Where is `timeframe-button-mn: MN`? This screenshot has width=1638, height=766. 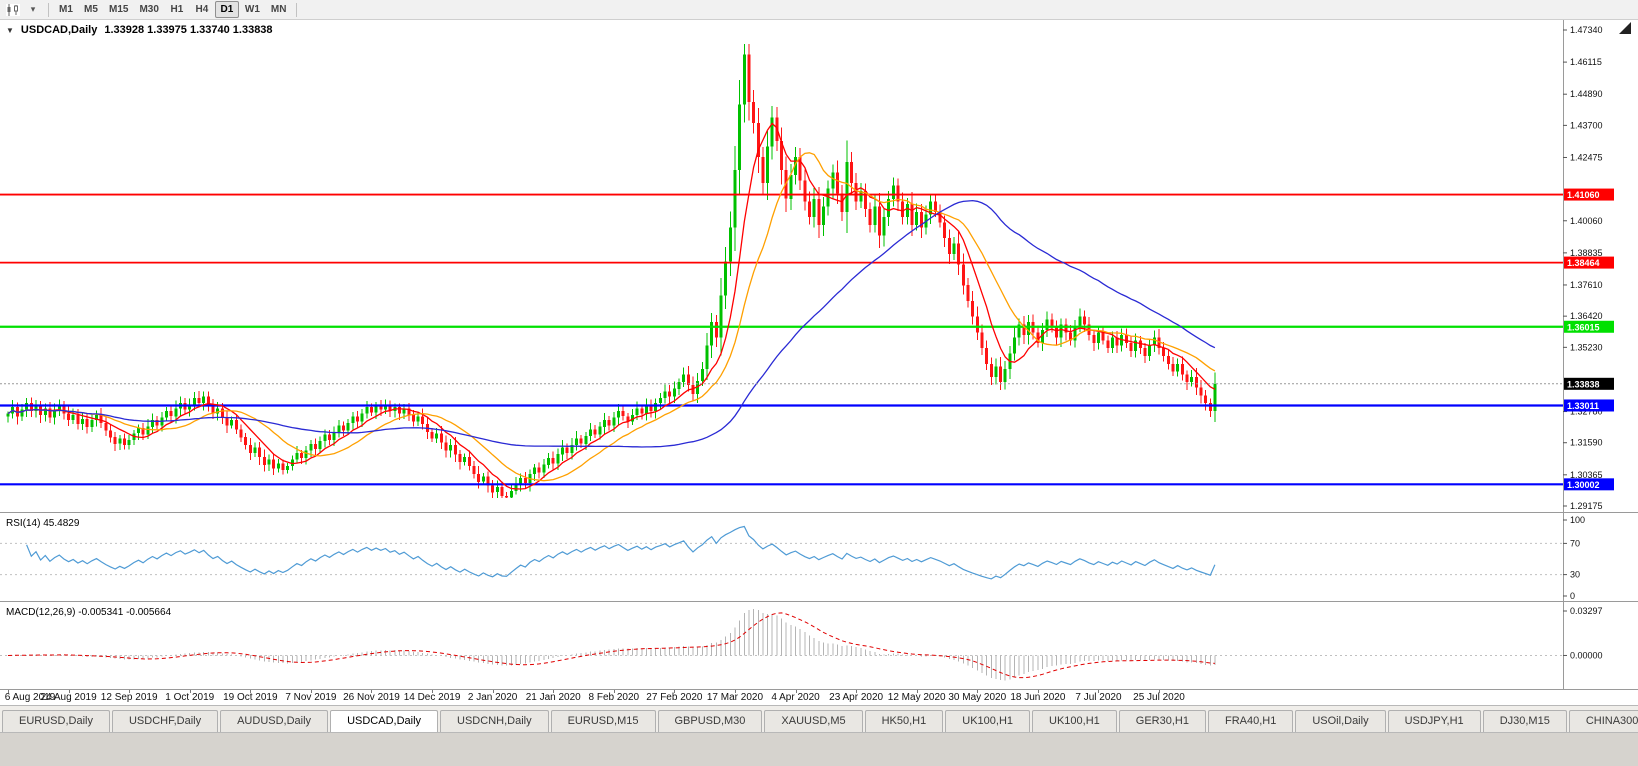 timeframe-button-mn: MN is located at coordinates (278, 9).